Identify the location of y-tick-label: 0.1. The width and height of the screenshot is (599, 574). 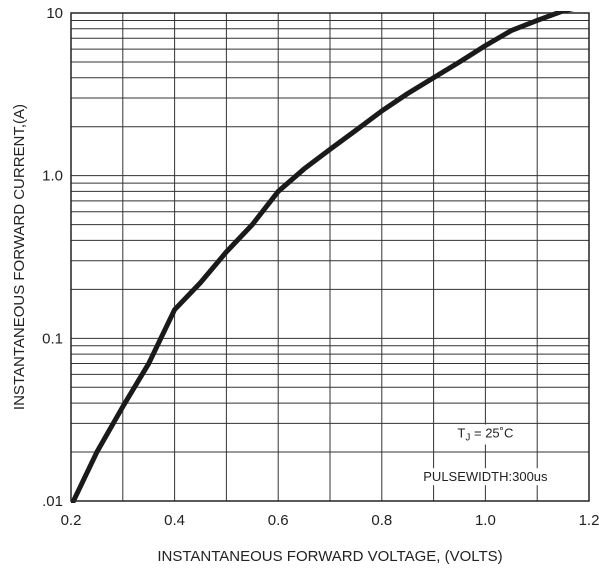
(52, 338).